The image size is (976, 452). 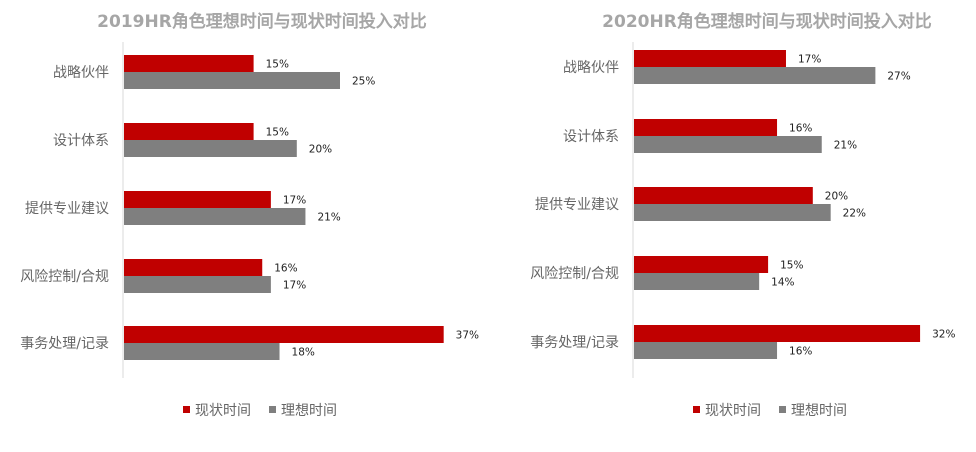 I want to click on data-label: 22%, so click(x=854, y=214).